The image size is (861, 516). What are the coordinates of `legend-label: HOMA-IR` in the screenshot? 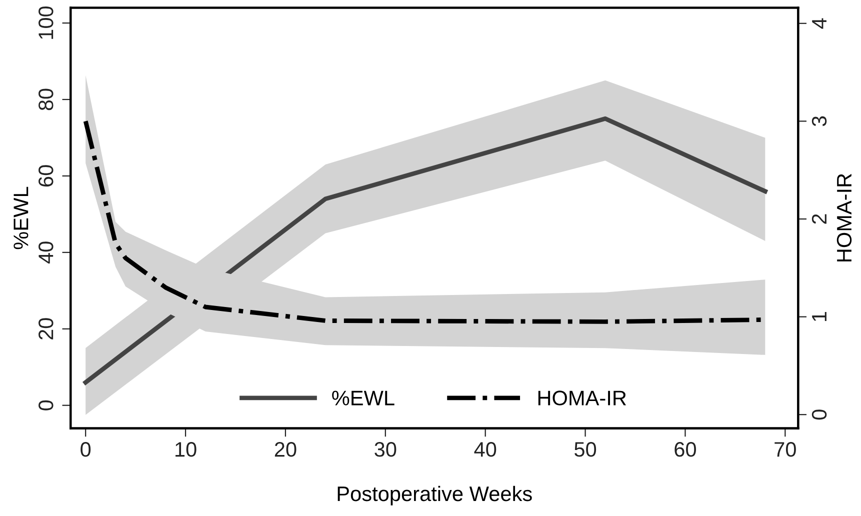 It's located at (582, 398).